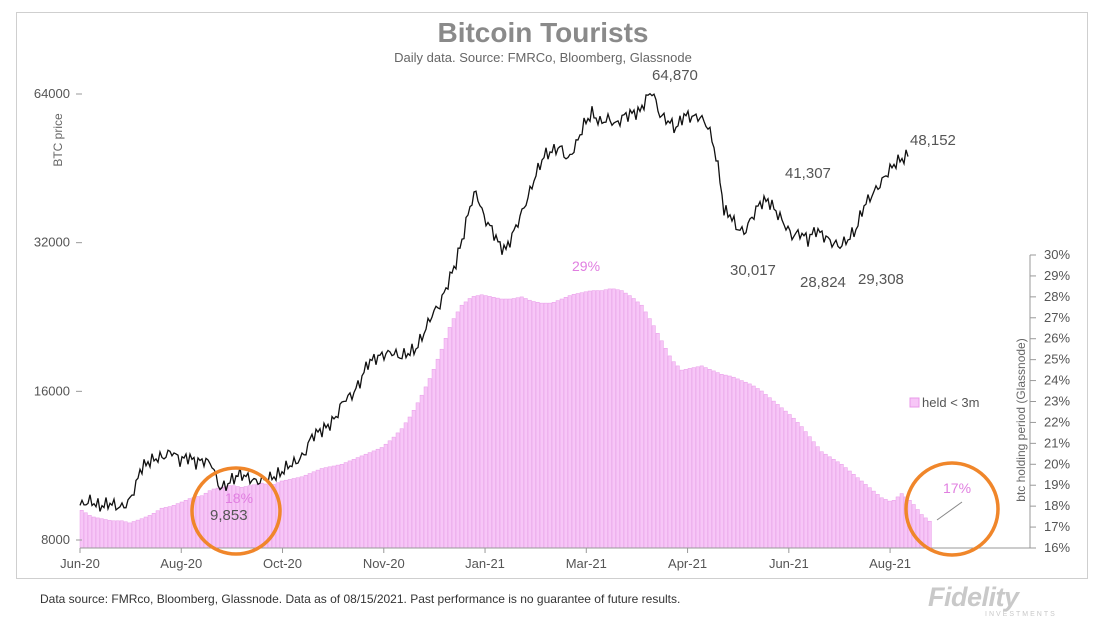 The width and height of the screenshot is (1105, 626). Describe the element at coordinates (789, 563) in the screenshot. I see `x-tick-label: Jun-21` at that location.